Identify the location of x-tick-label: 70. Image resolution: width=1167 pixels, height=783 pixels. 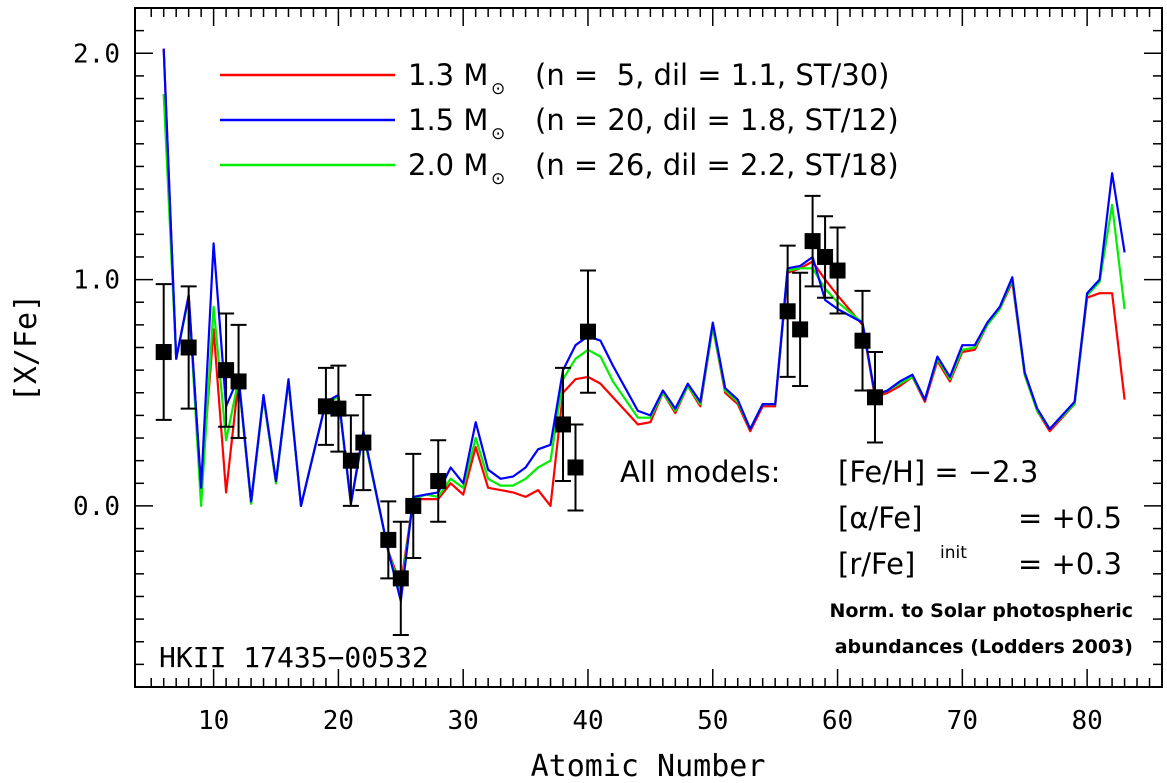
(962, 721).